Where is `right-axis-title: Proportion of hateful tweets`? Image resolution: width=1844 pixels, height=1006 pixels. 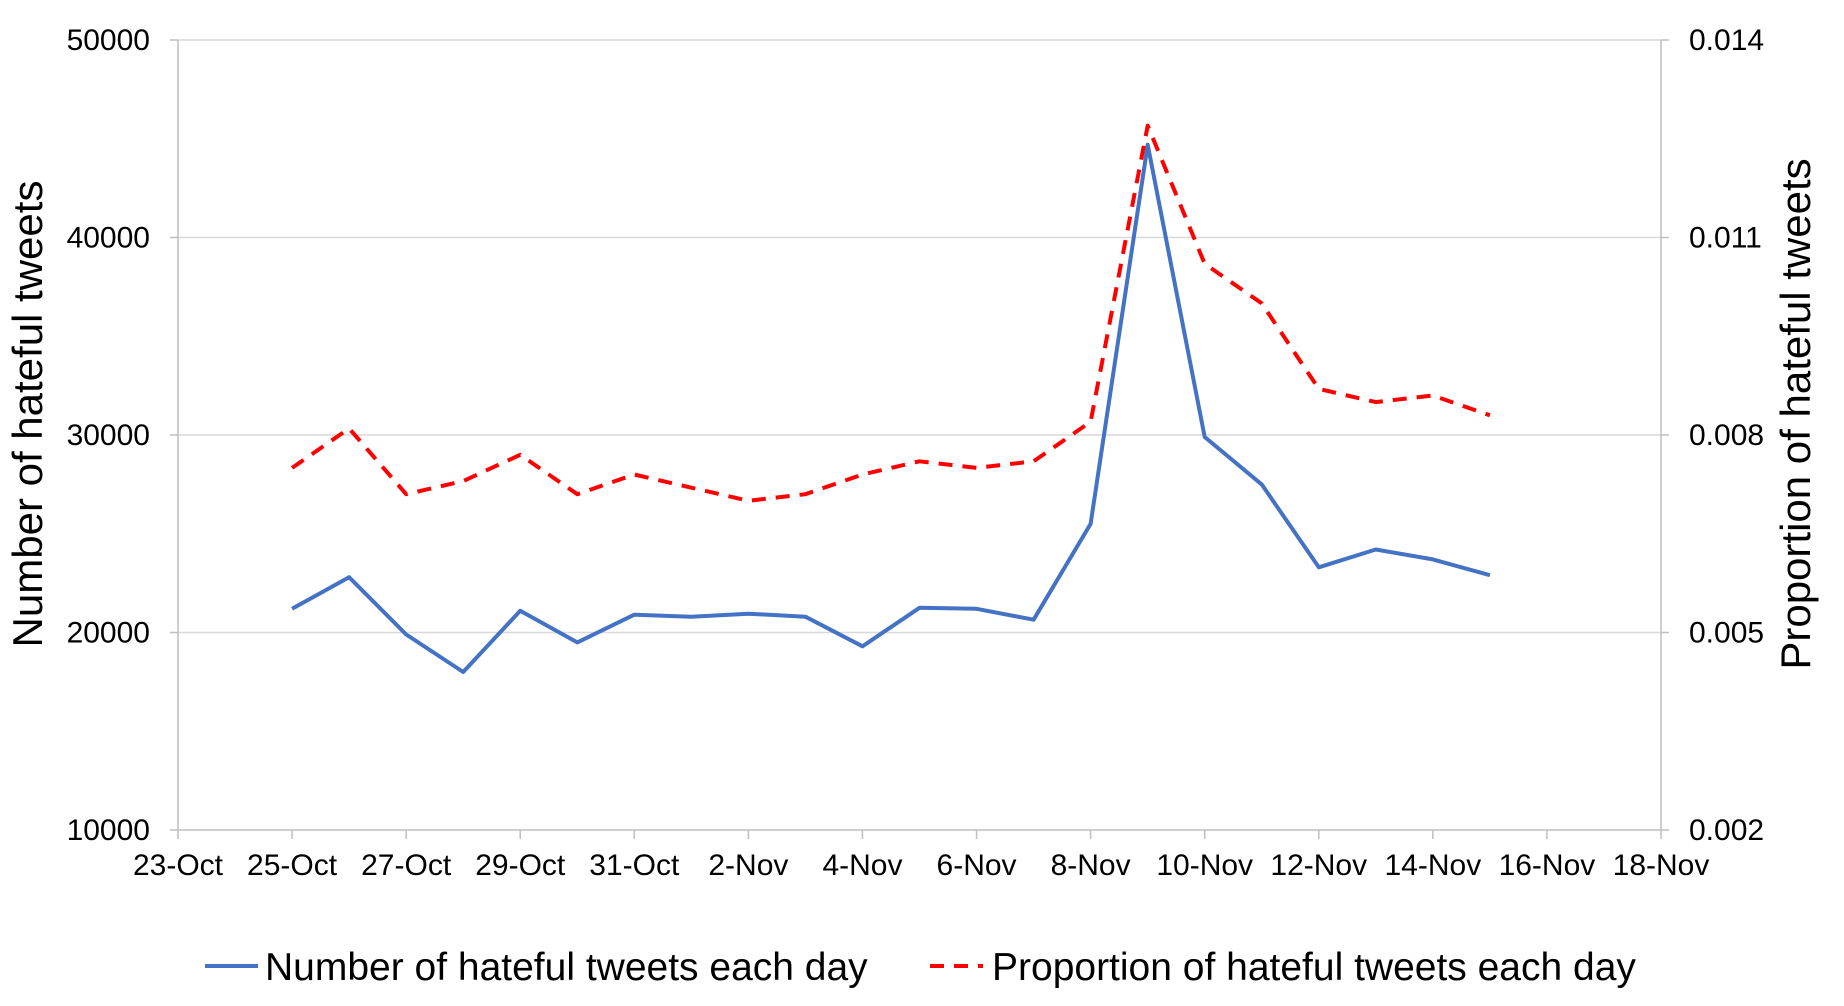
right-axis-title: Proportion of hateful tweets is located at coordinates (1795, 413).